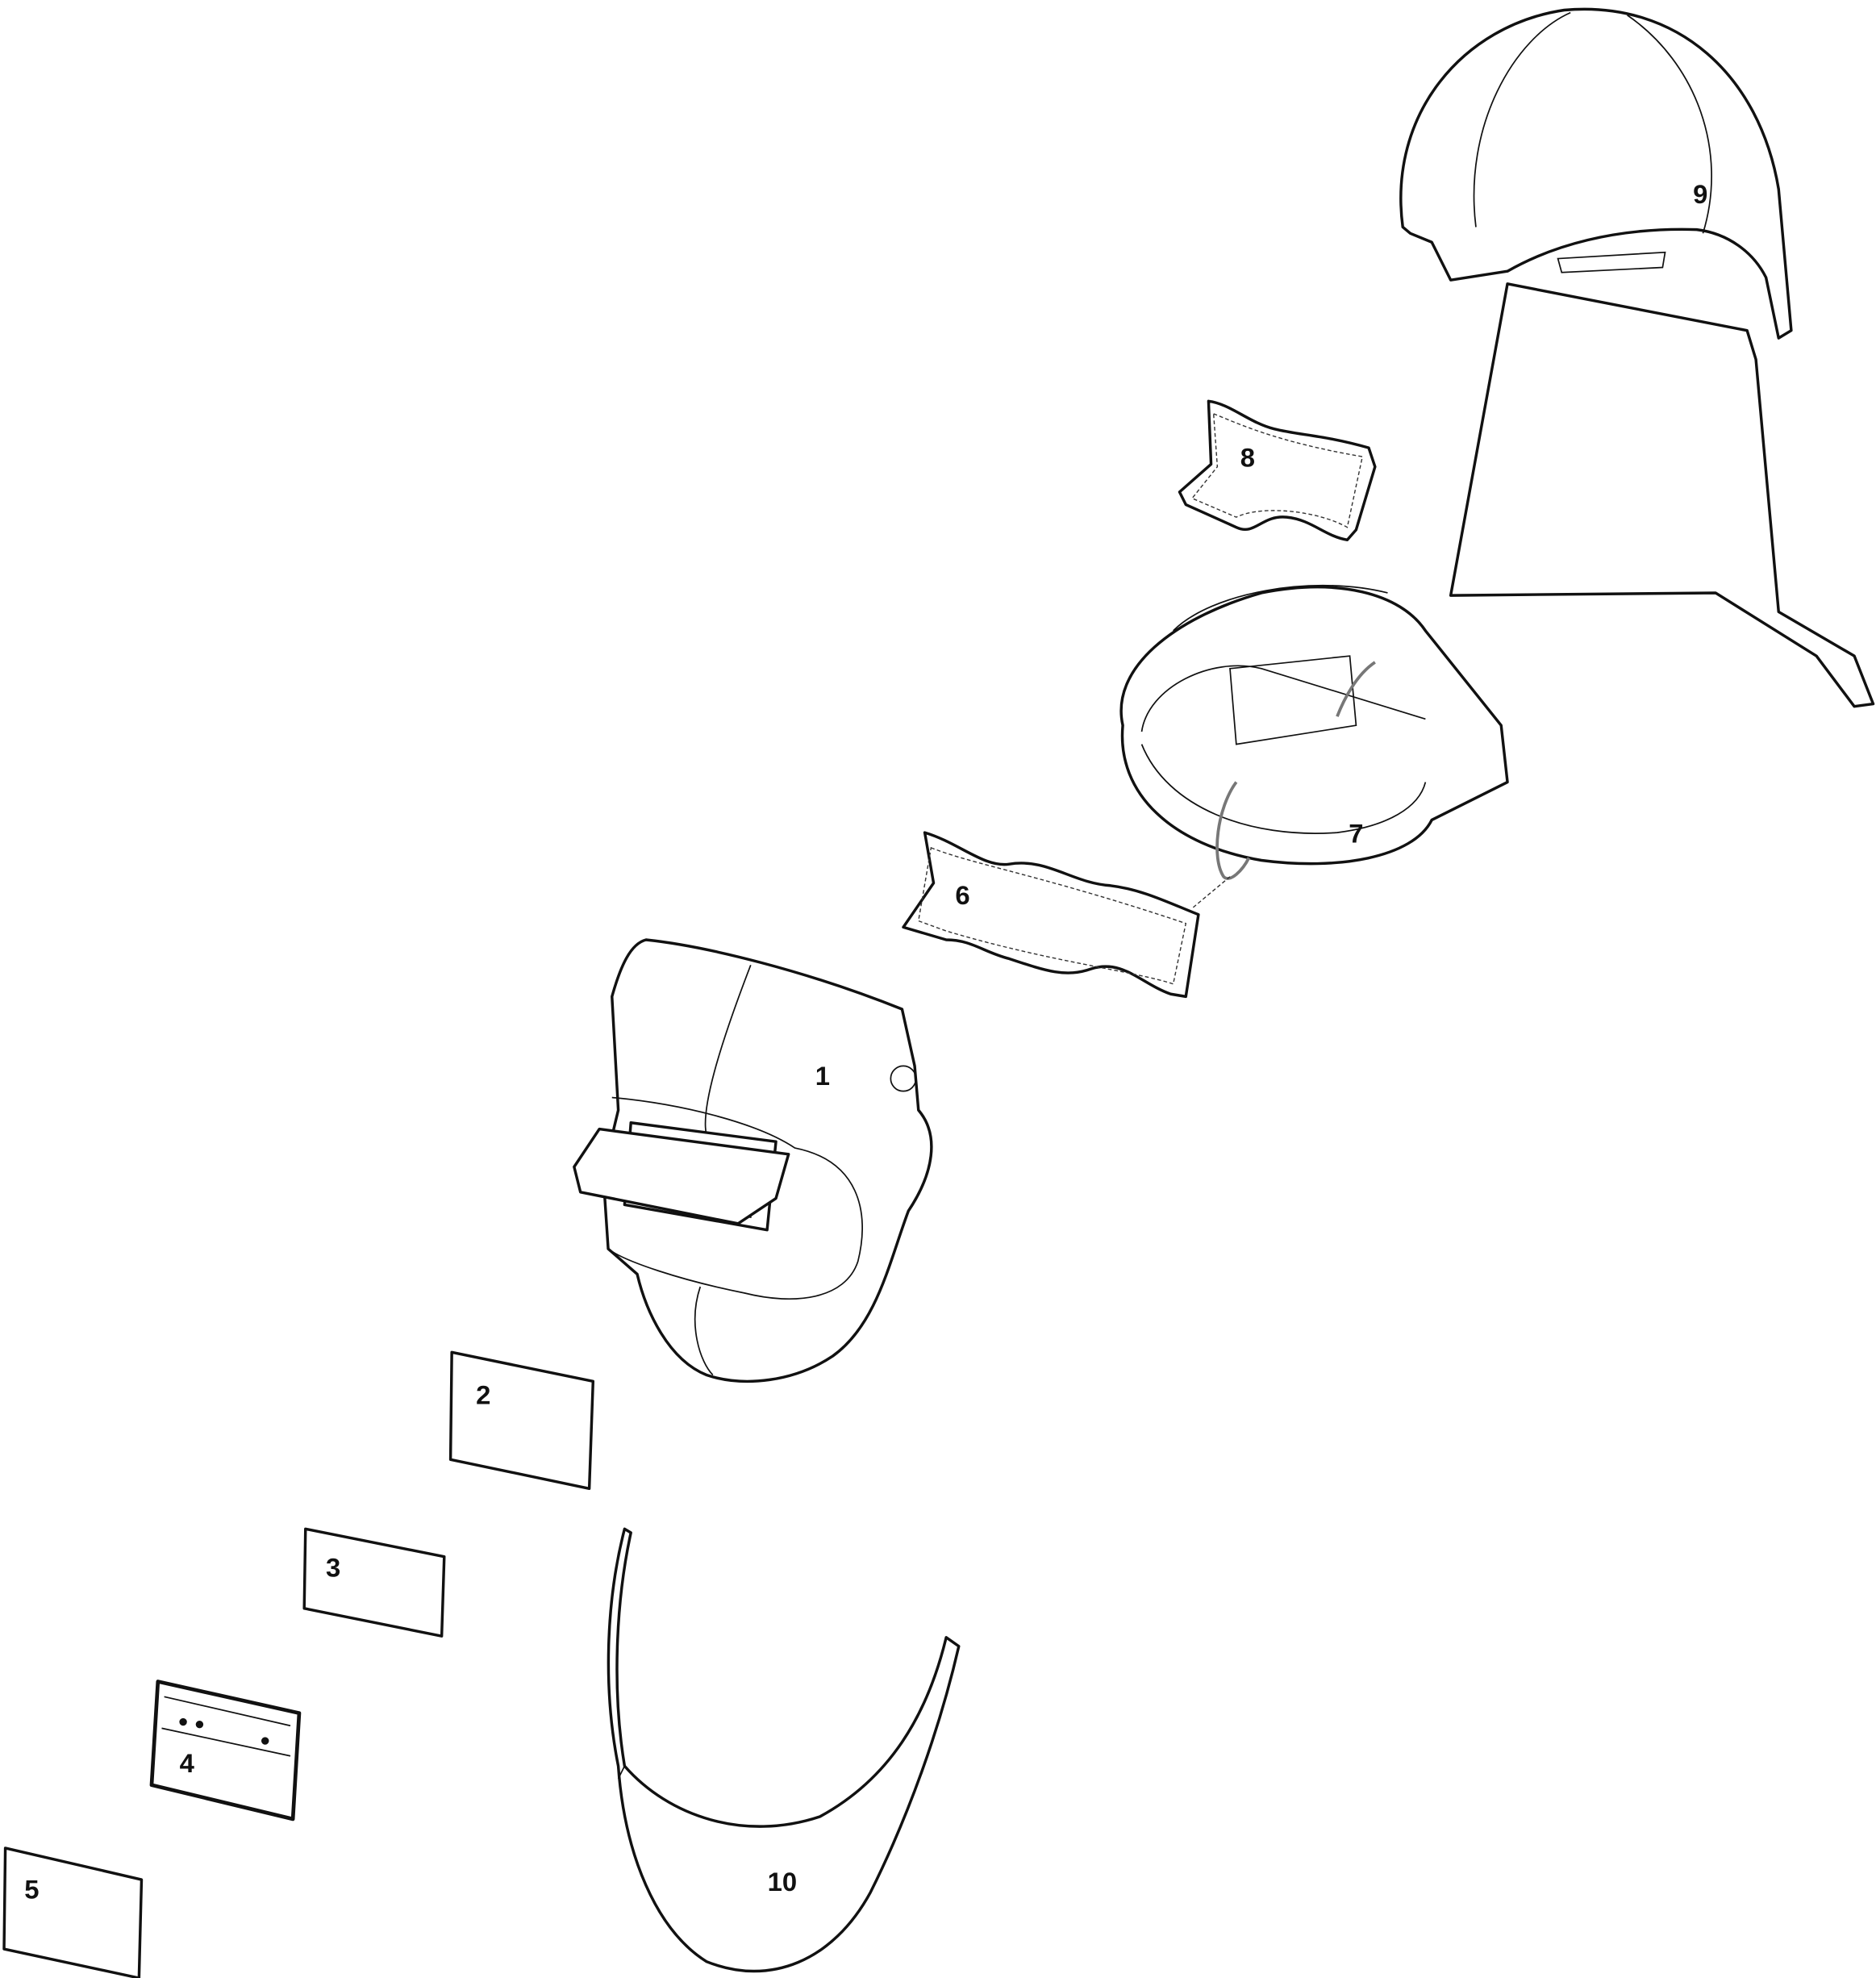 The width and height of the screenshot is (1876, 1978). Describe the element at coordinates (31, 1889) in the screenshot. I see `label-5: 5` at that location.